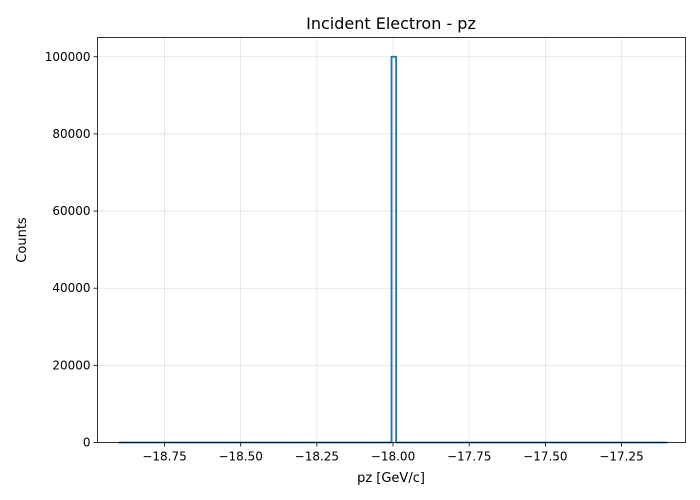 The width and height of the screenshot is (700, 500). I want to click on chart-title: Incident Electron - pz, so click(391, 23).